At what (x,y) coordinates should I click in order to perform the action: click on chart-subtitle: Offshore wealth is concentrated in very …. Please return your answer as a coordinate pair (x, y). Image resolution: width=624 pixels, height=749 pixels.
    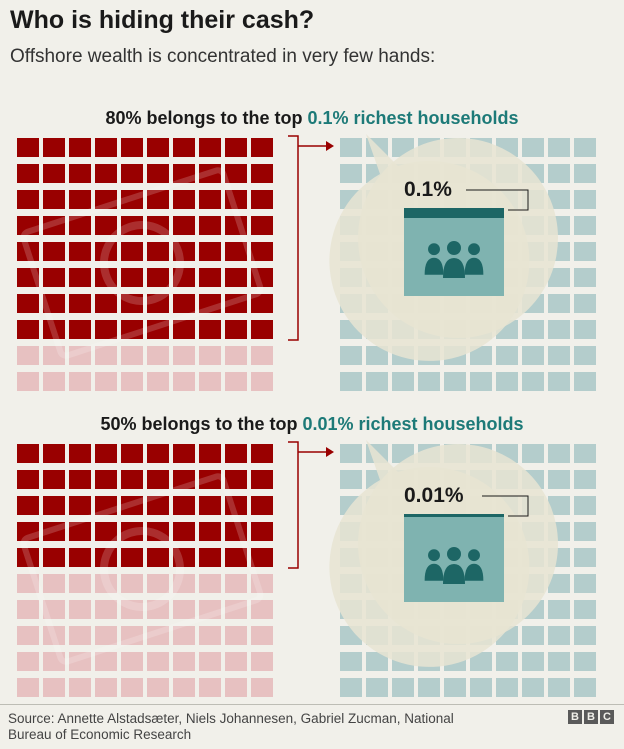
    Looking at the image, I should click on (223, 56).